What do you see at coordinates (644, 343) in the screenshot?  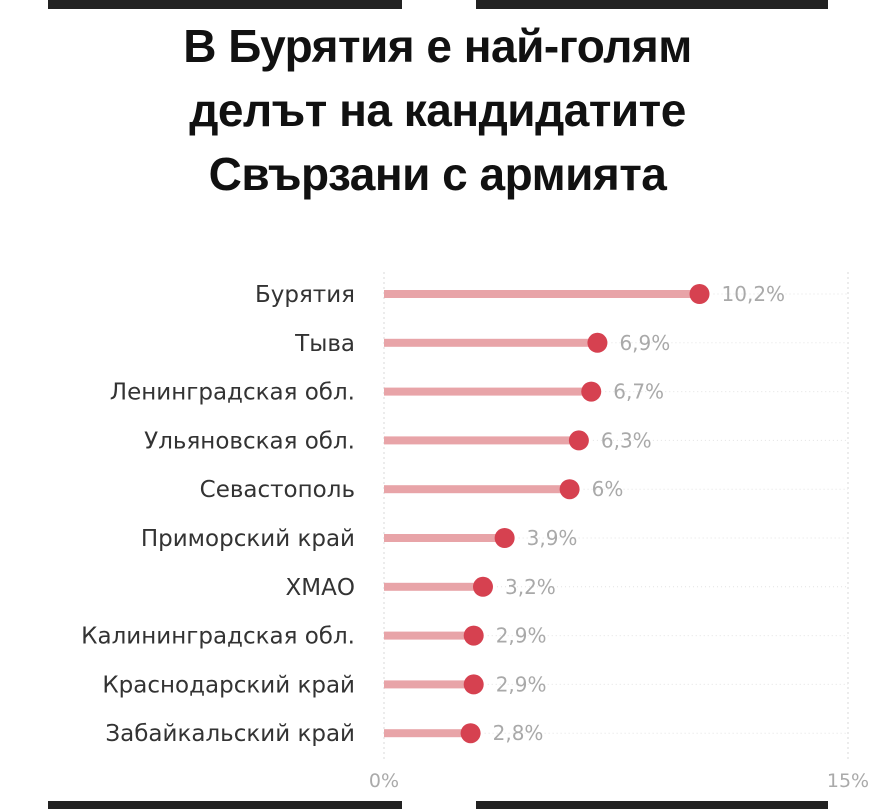 I see `value-label: 6,9%` at bounding box center [644, 343].